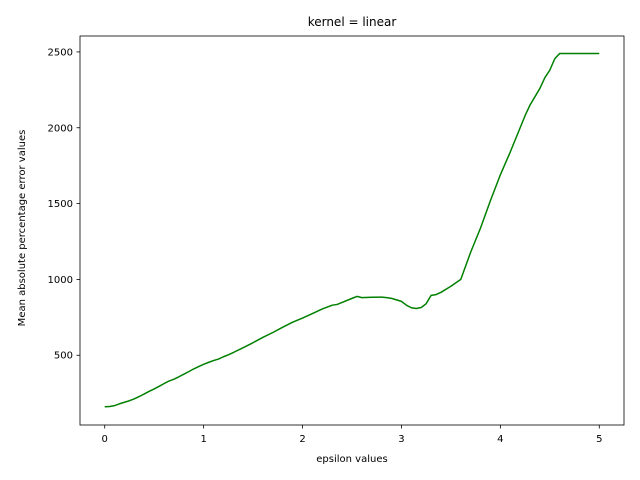 The height and width of the screenshot is (480, 640). Describe the element at coordinates (22, 228) in the screenshot. I see `y-axis-title: Mean absolute percentage error values` at that location.